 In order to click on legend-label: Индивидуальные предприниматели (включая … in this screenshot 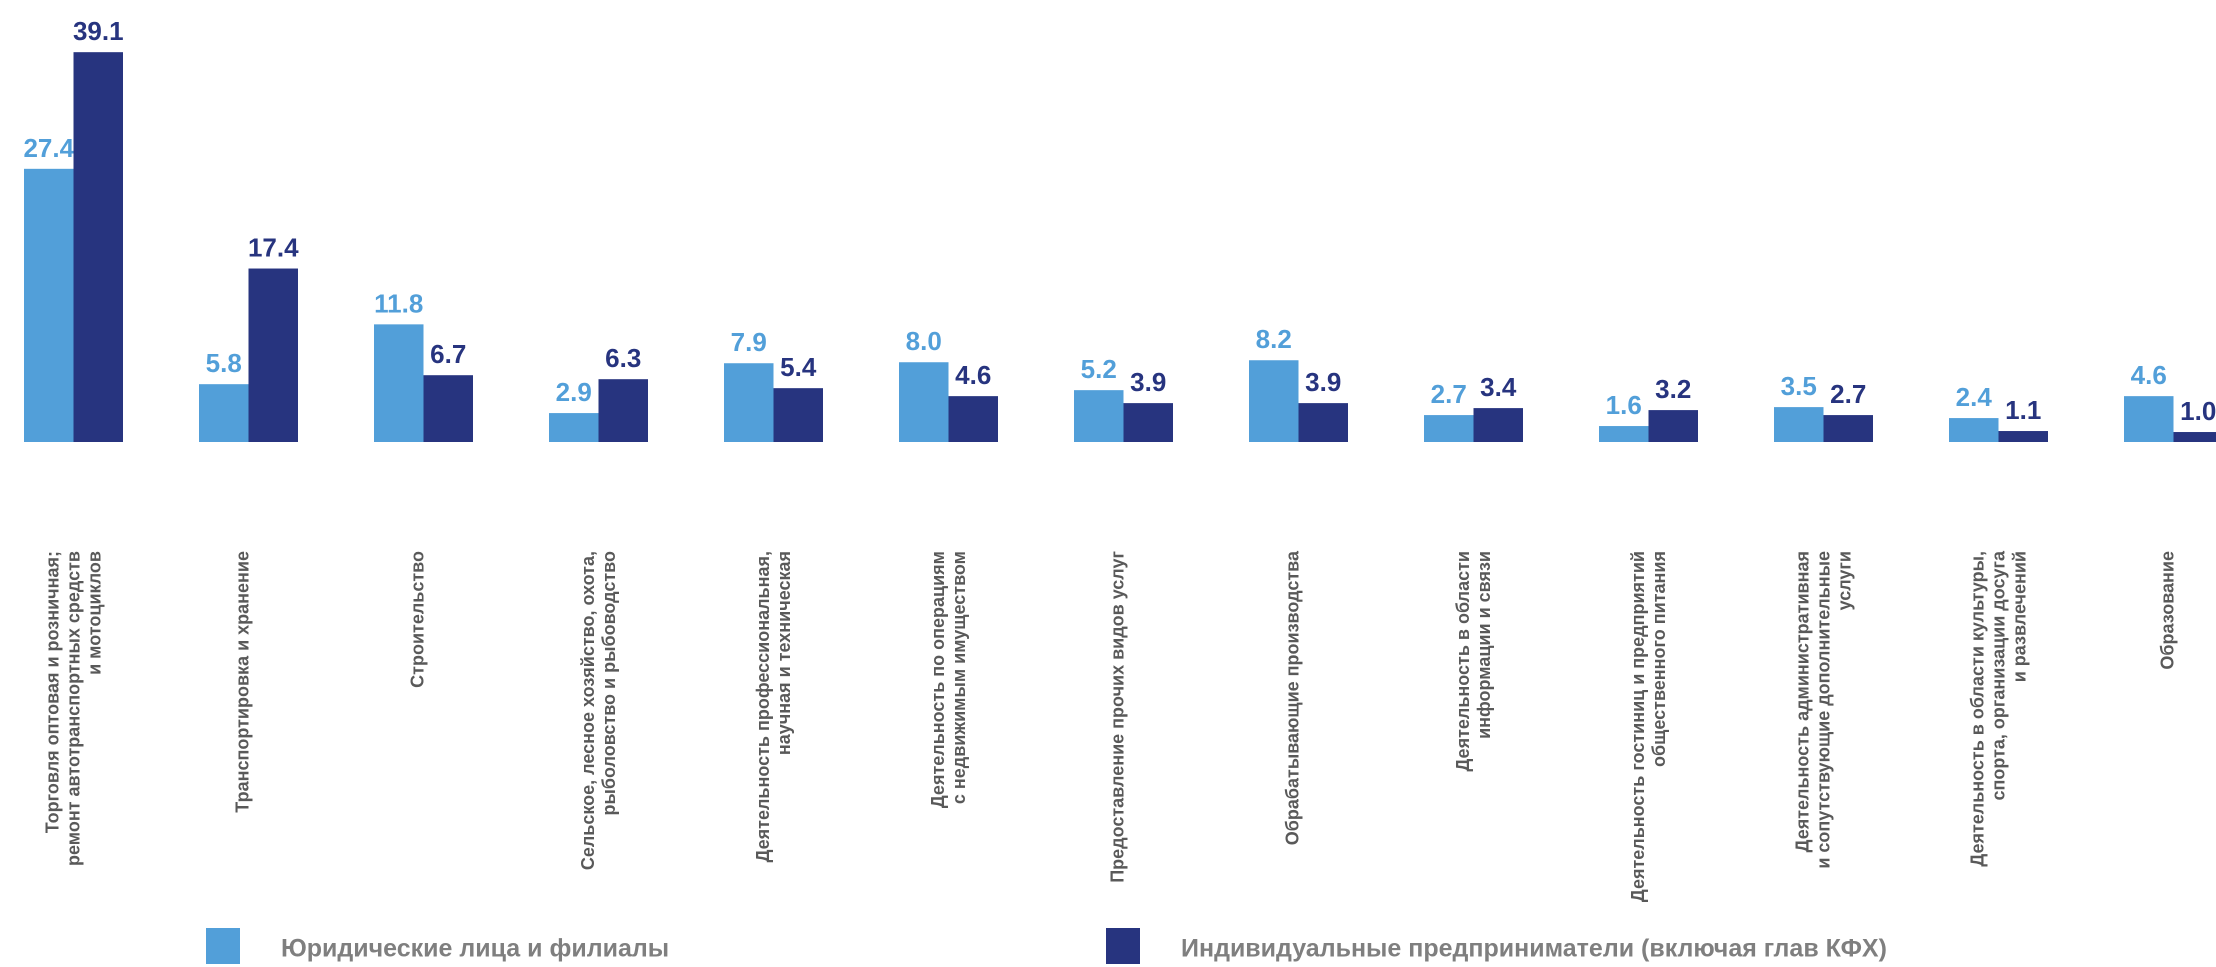, I will do `click(1534, 949)`.